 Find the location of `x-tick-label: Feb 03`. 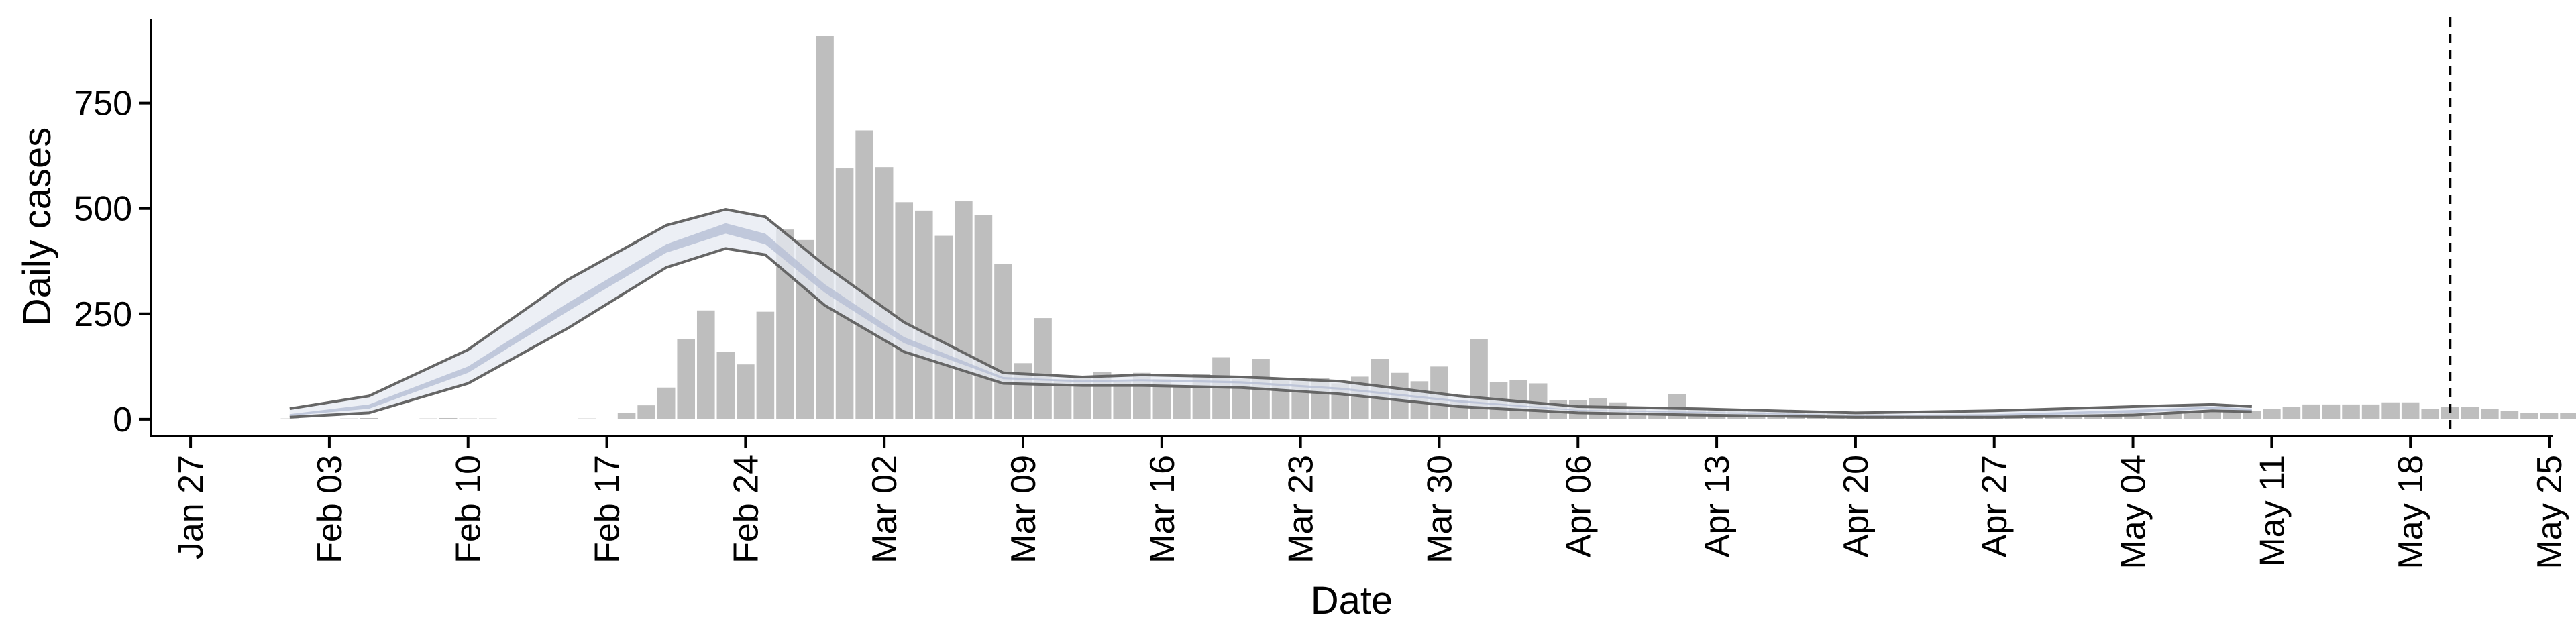

x-tick-label: Feb 03 is located at coordinates (330, 509).